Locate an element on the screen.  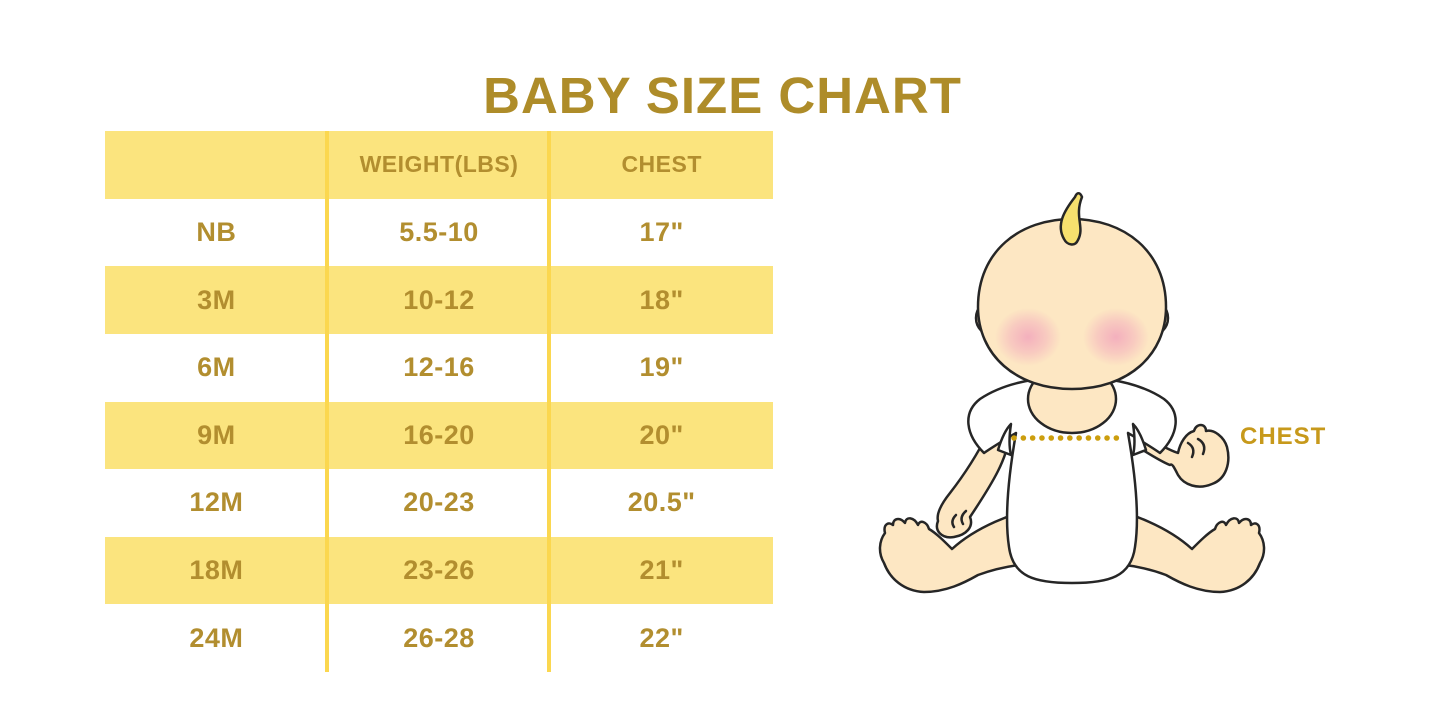
cell-chest: 20" is located at coordinates (661, 434).